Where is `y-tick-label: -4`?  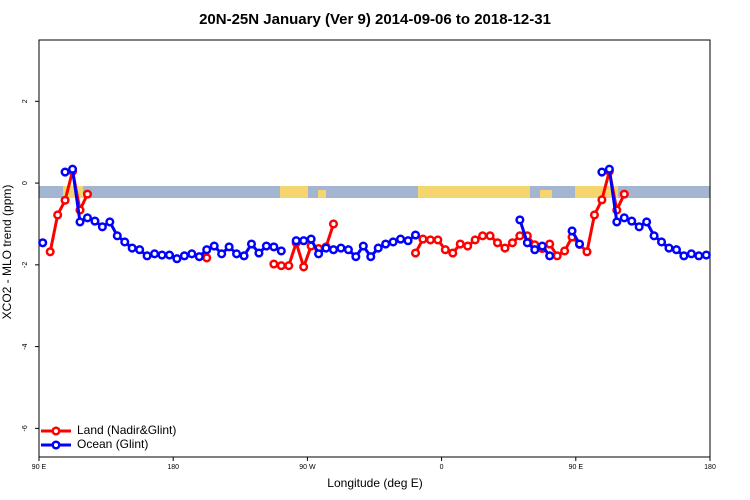 y-tick-label: -4 is located at coordinates (25, 346).